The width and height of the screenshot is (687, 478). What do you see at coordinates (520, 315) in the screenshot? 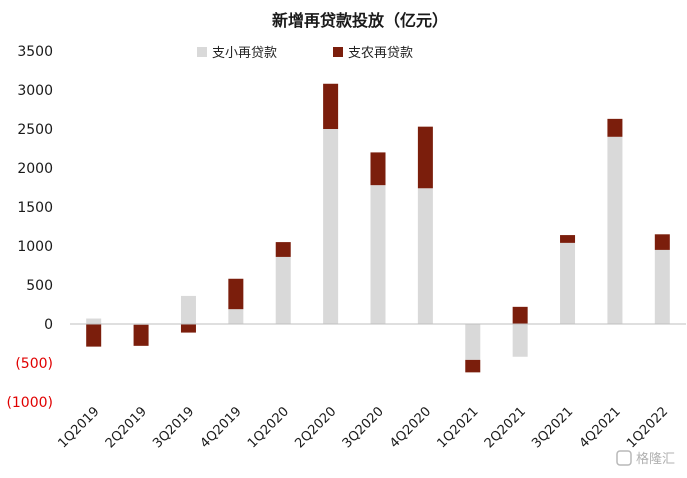
I see `bar-agriculture-2Q2021` at bounding box center [520, 315].